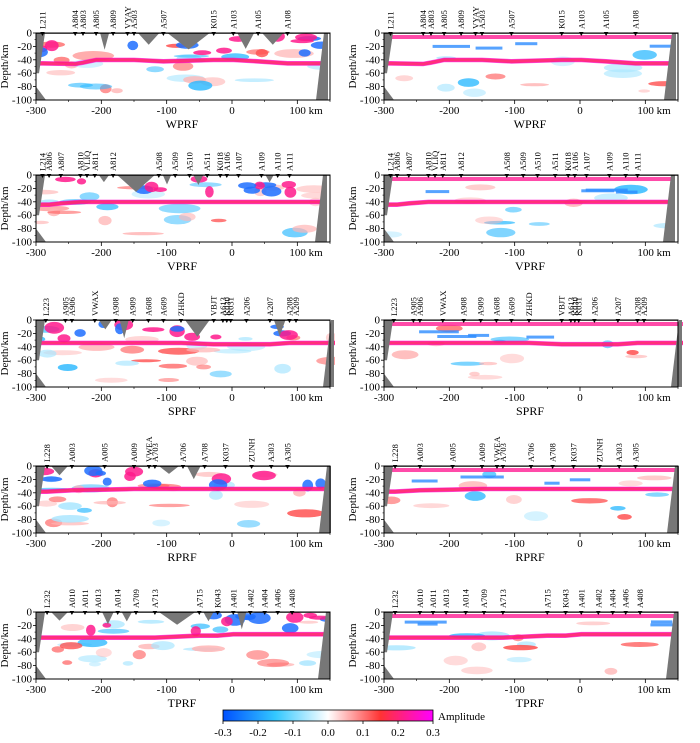 This screenshot has width=700, height=743. Describe the element at coordinates (482, 452) in the screenshot. I see `station-label: A009` at that location.